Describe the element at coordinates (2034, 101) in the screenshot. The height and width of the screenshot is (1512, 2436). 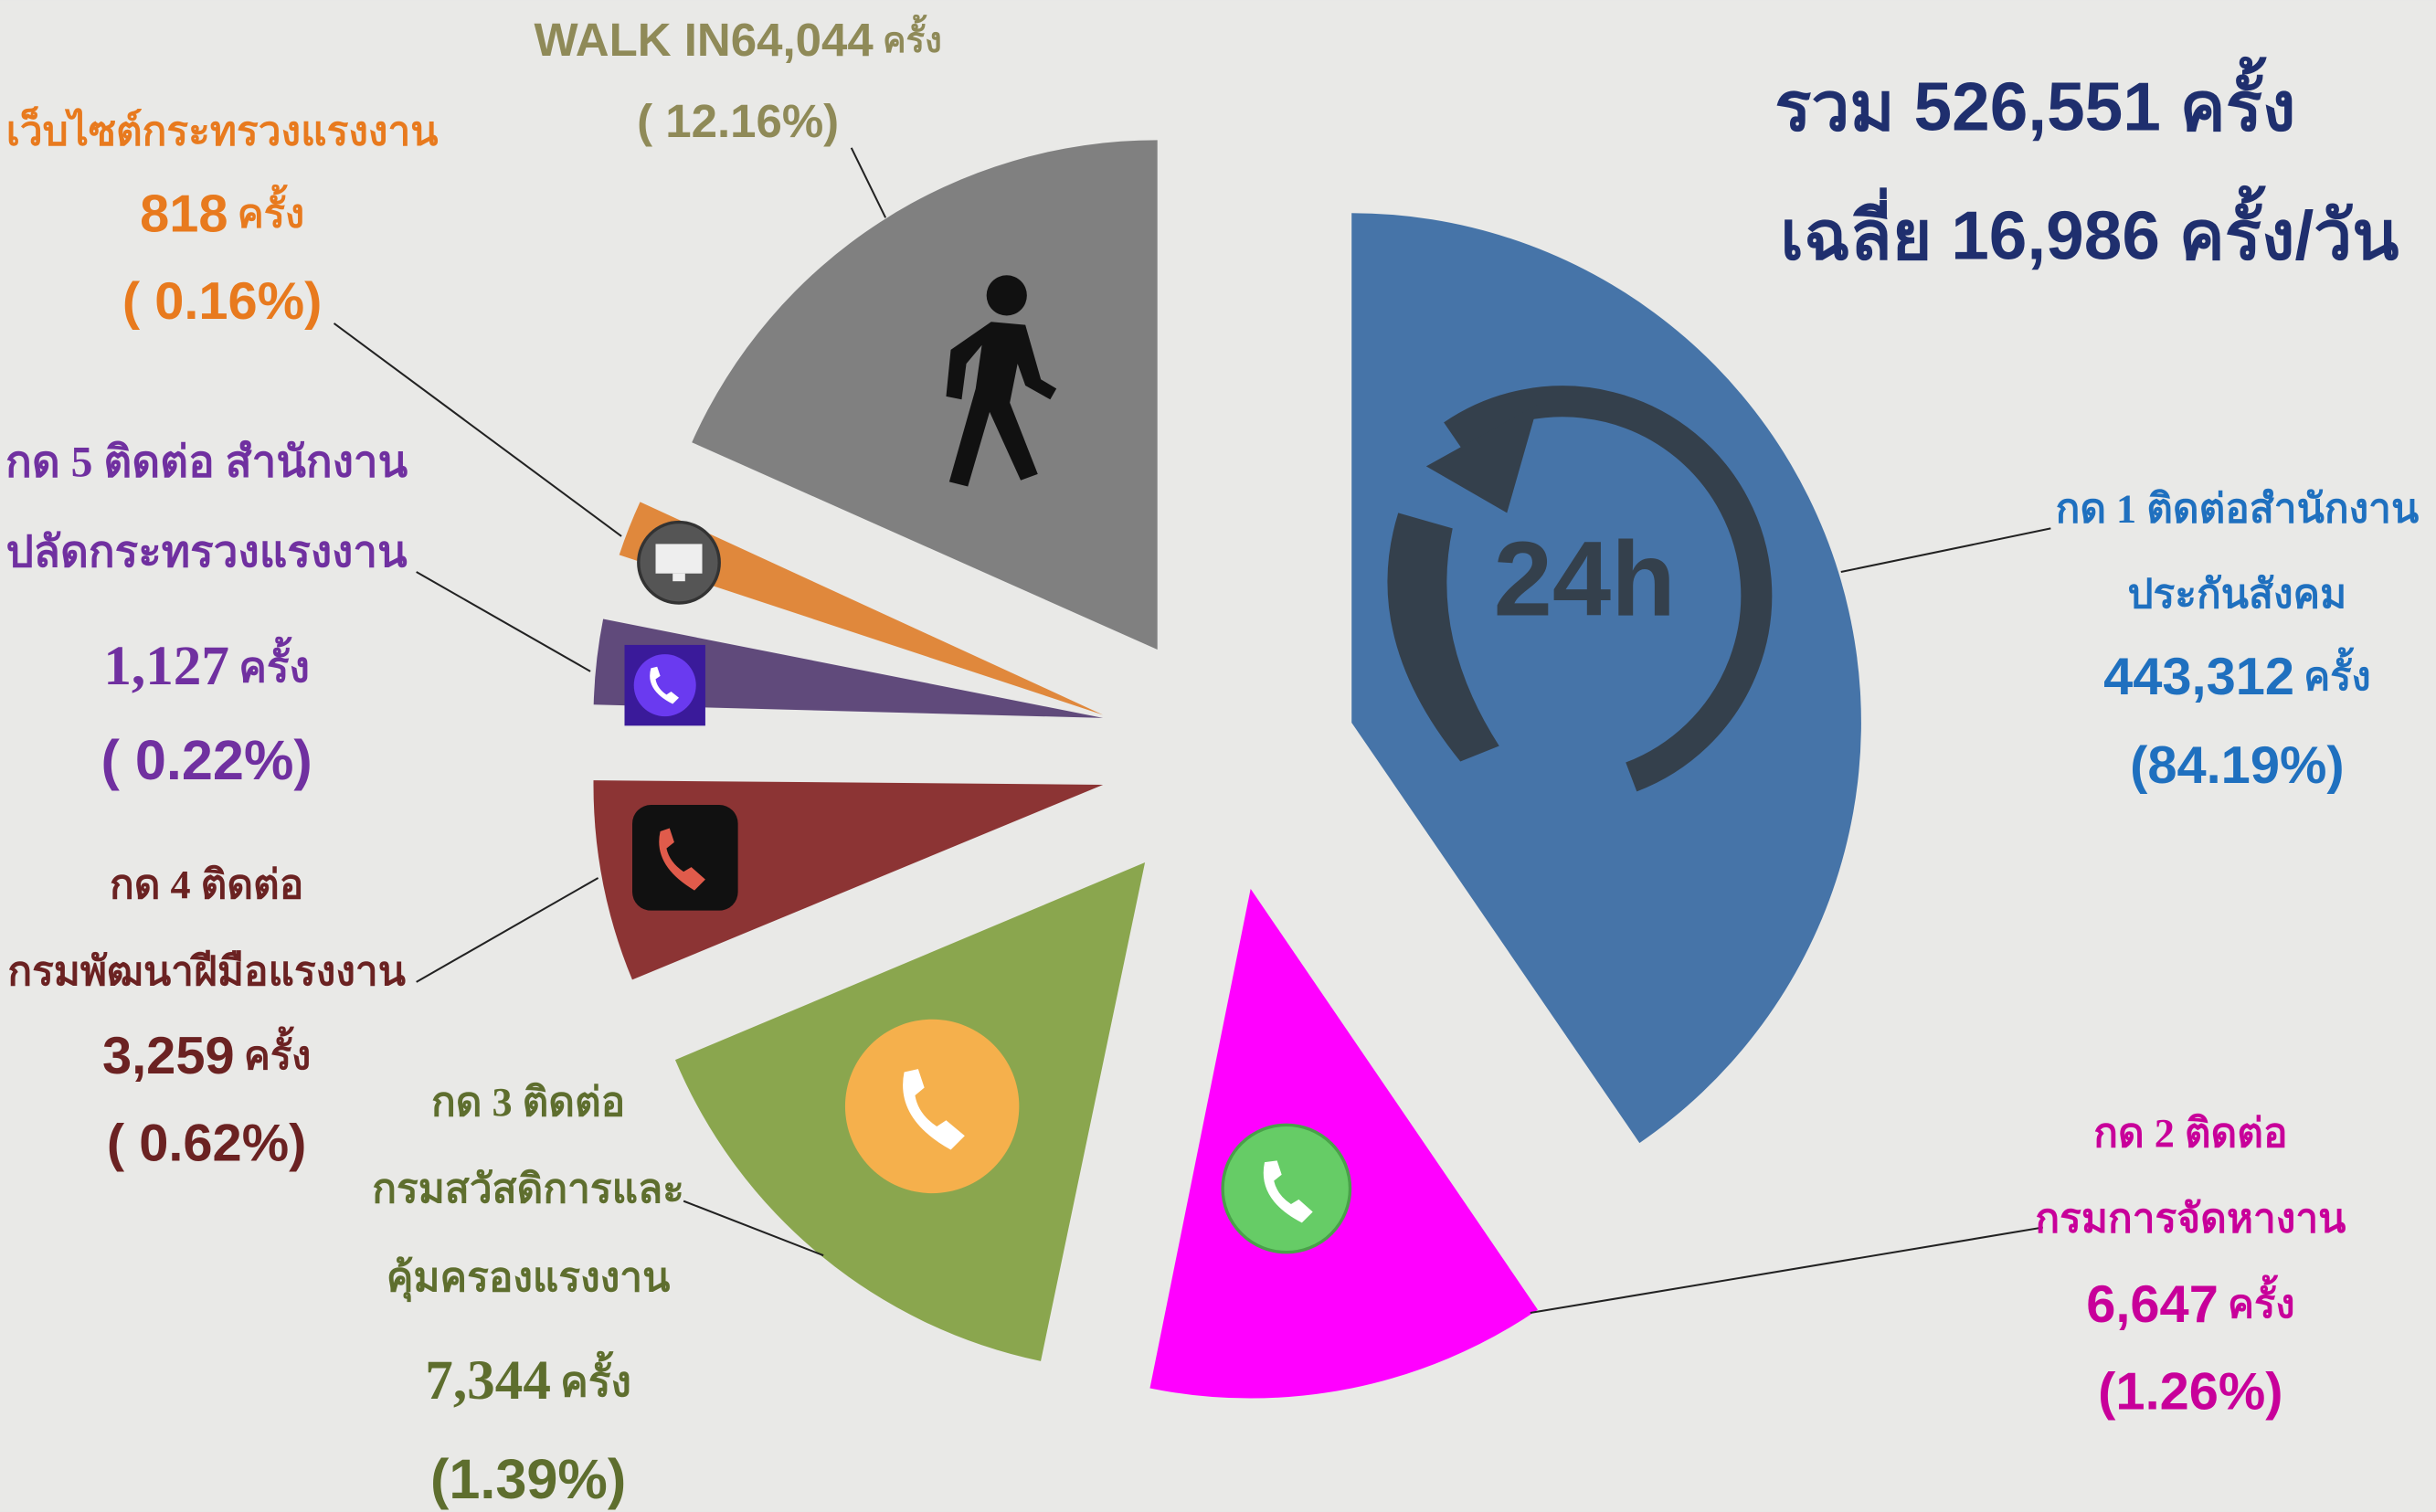
I see `summary-total: รวม 526,551 ครั้ง` at that location.